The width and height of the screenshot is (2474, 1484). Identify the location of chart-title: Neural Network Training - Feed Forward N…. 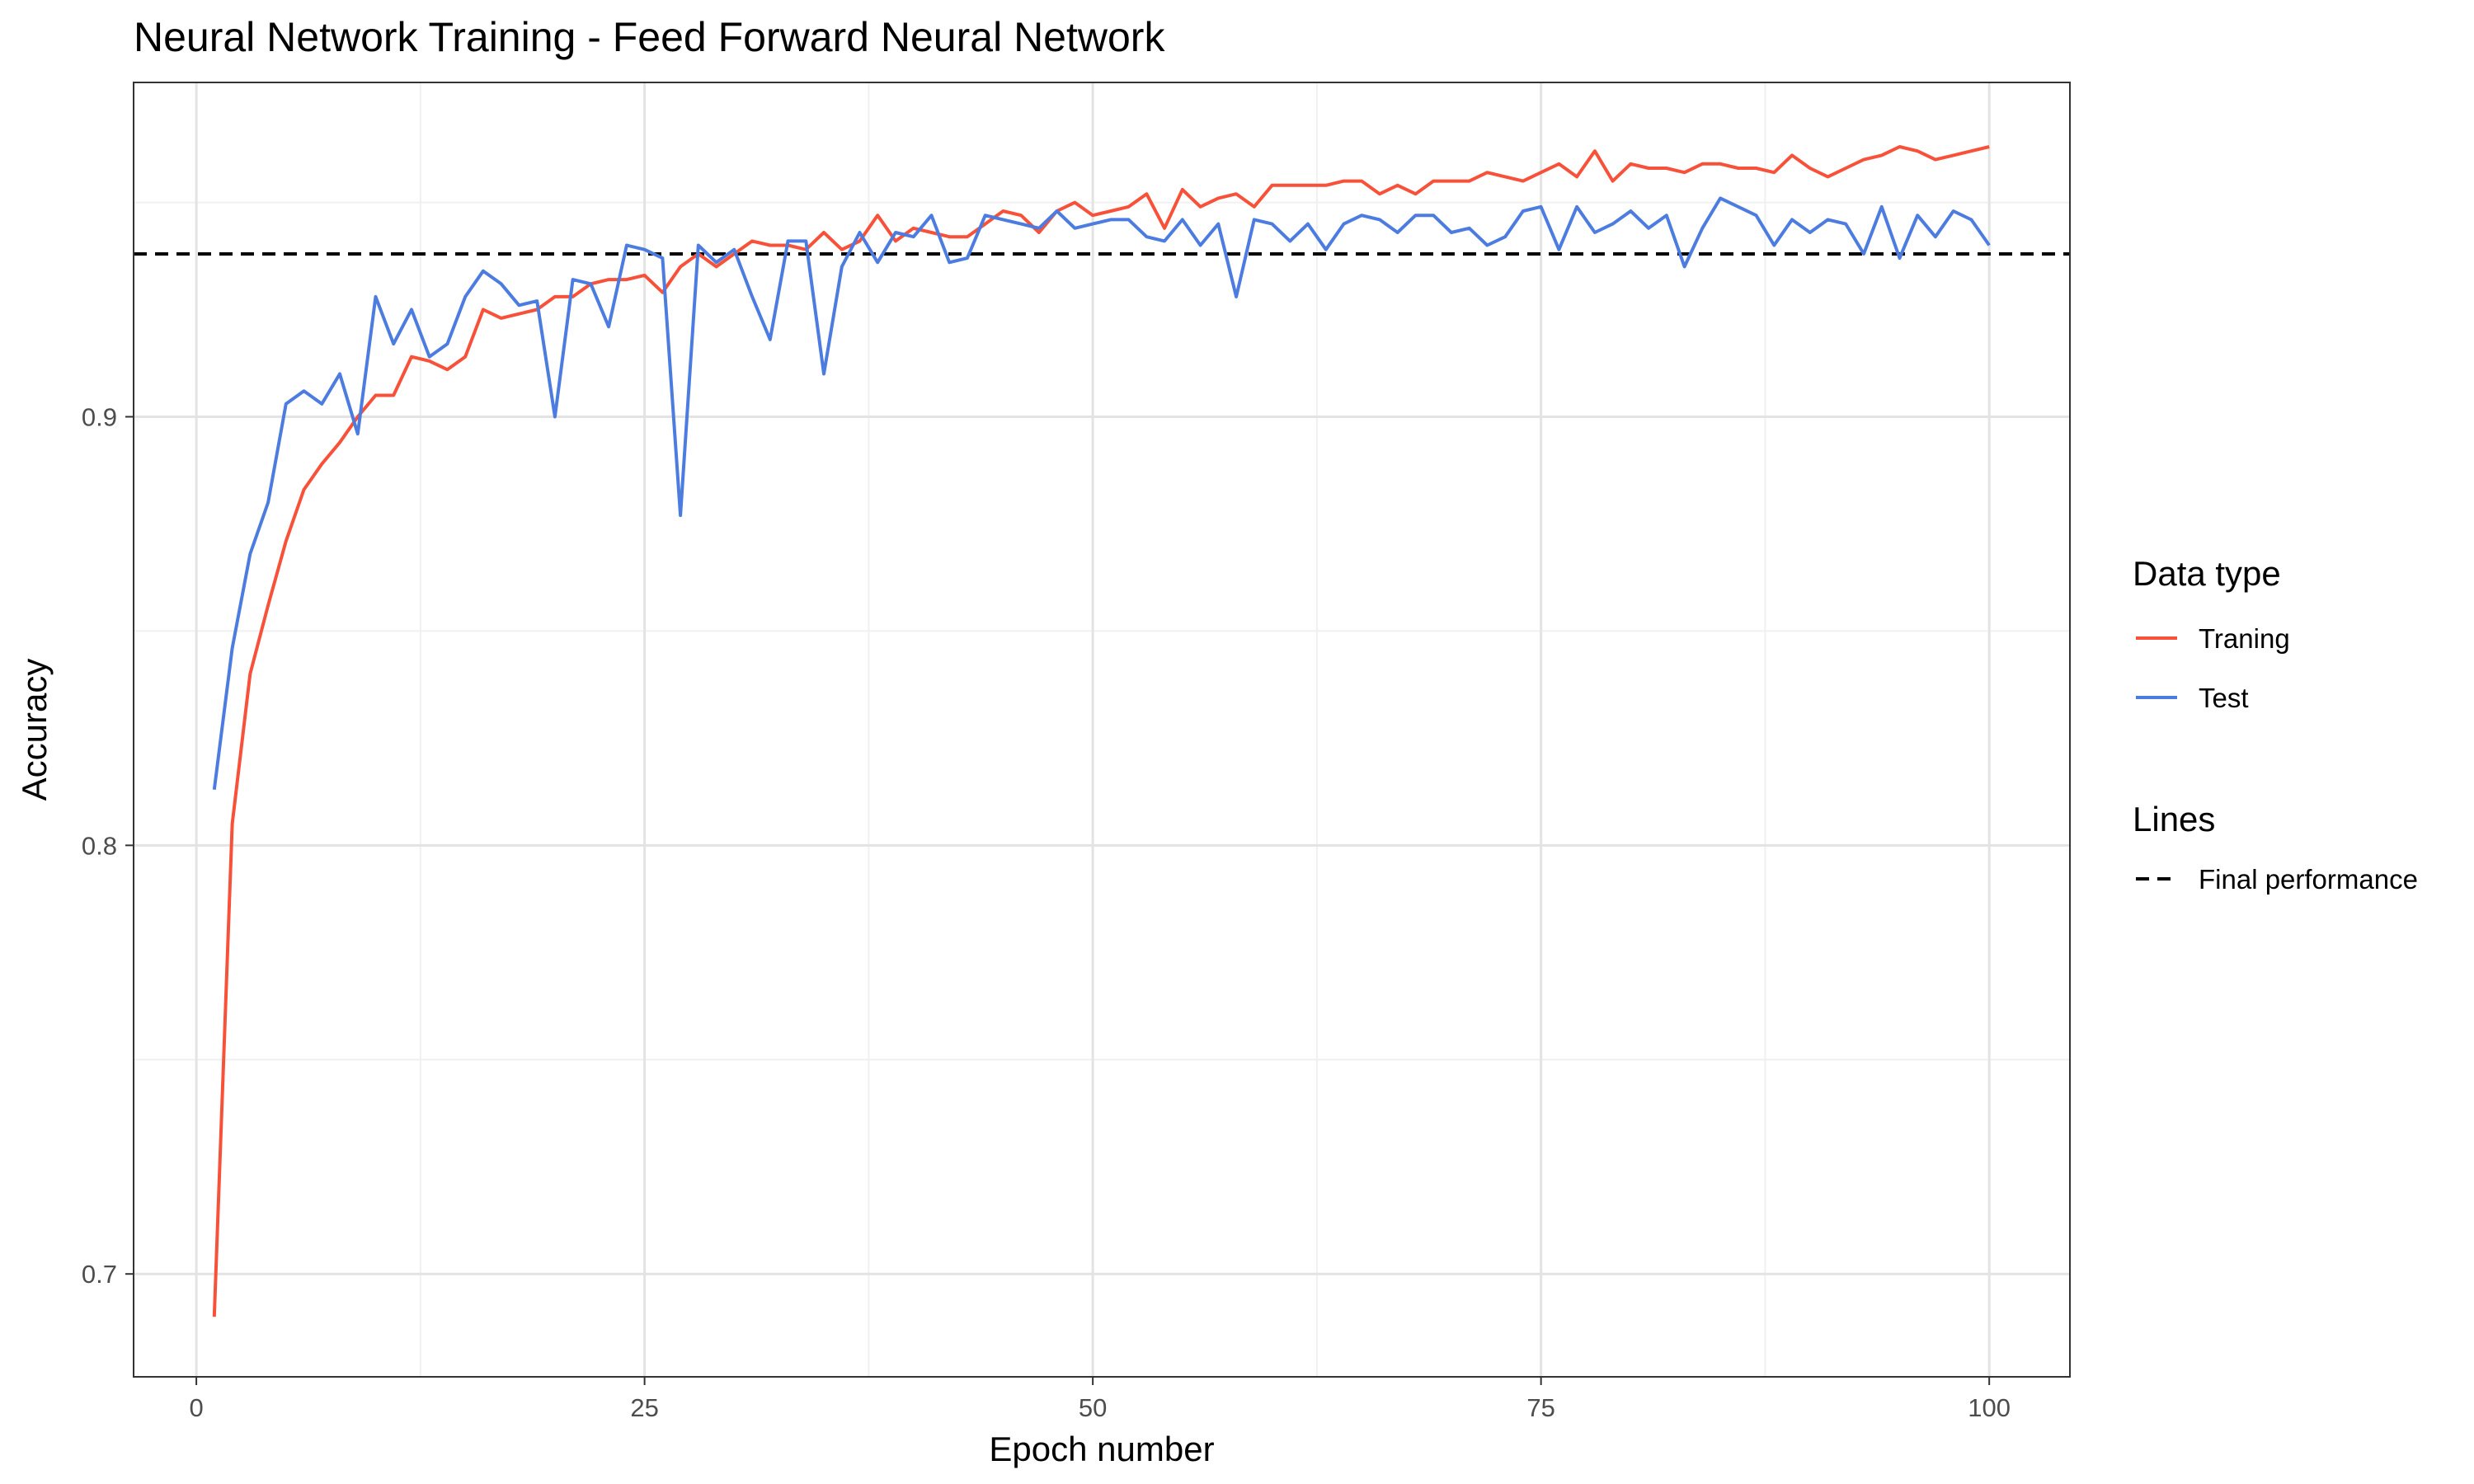
(649, 37).